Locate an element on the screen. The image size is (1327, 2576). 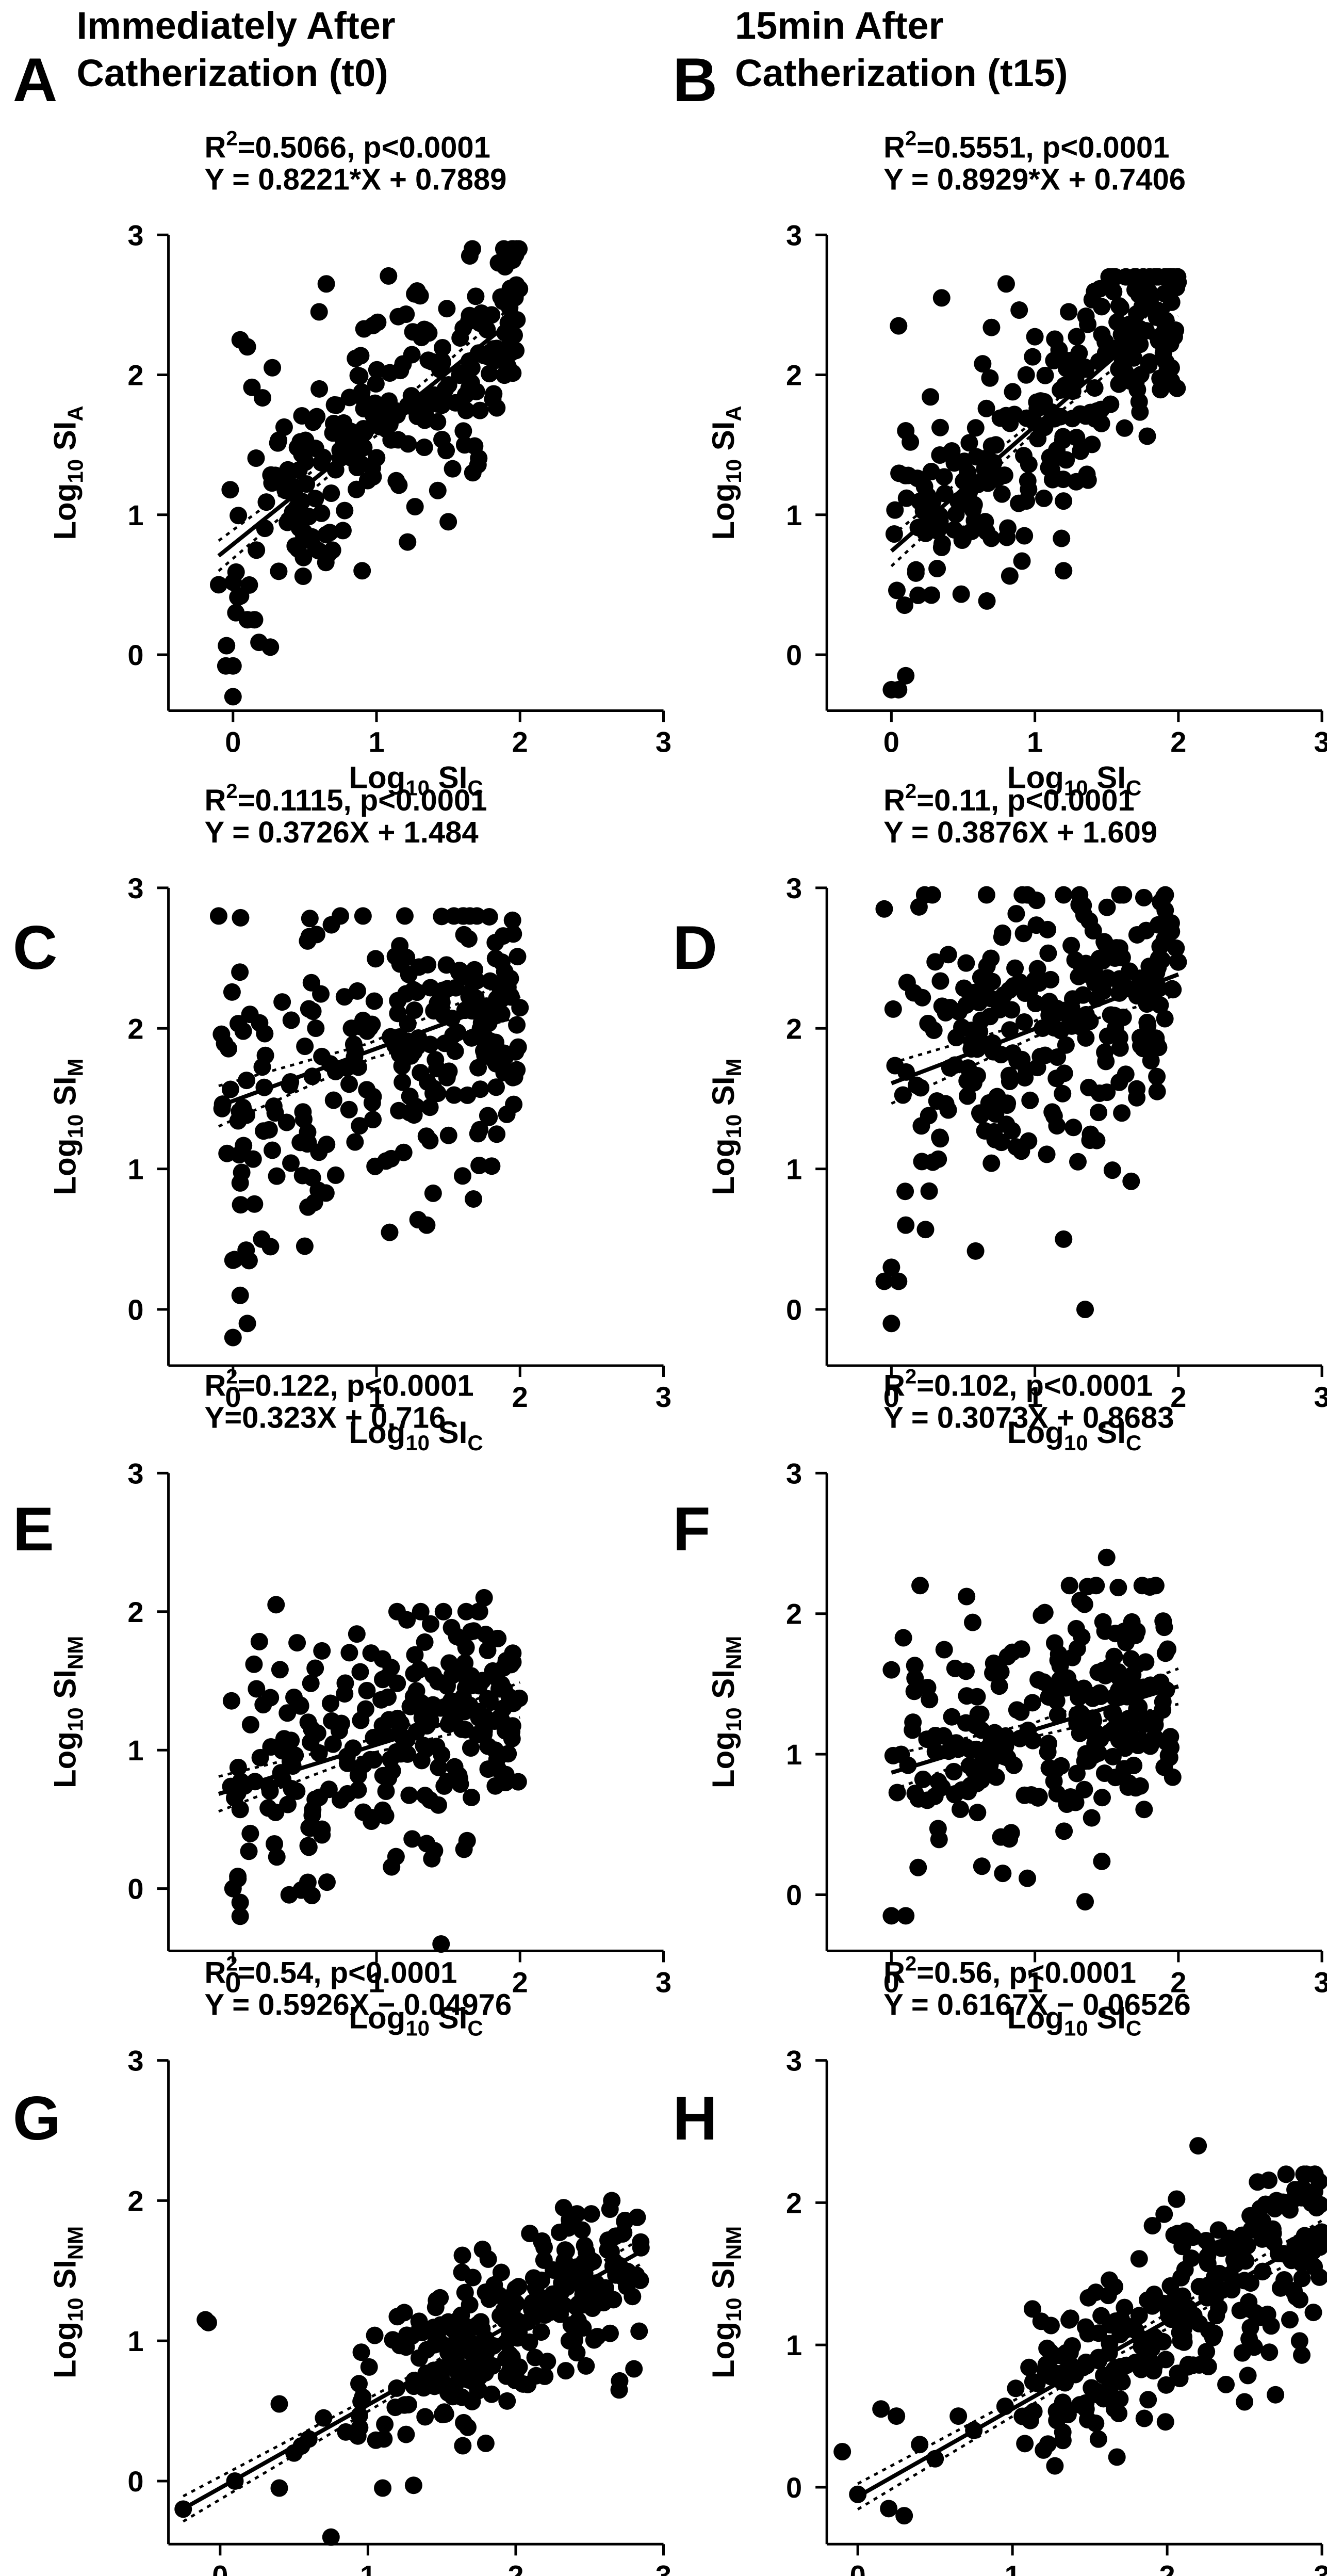
axis-label-part: SI is located at coordinates (449, 1432).